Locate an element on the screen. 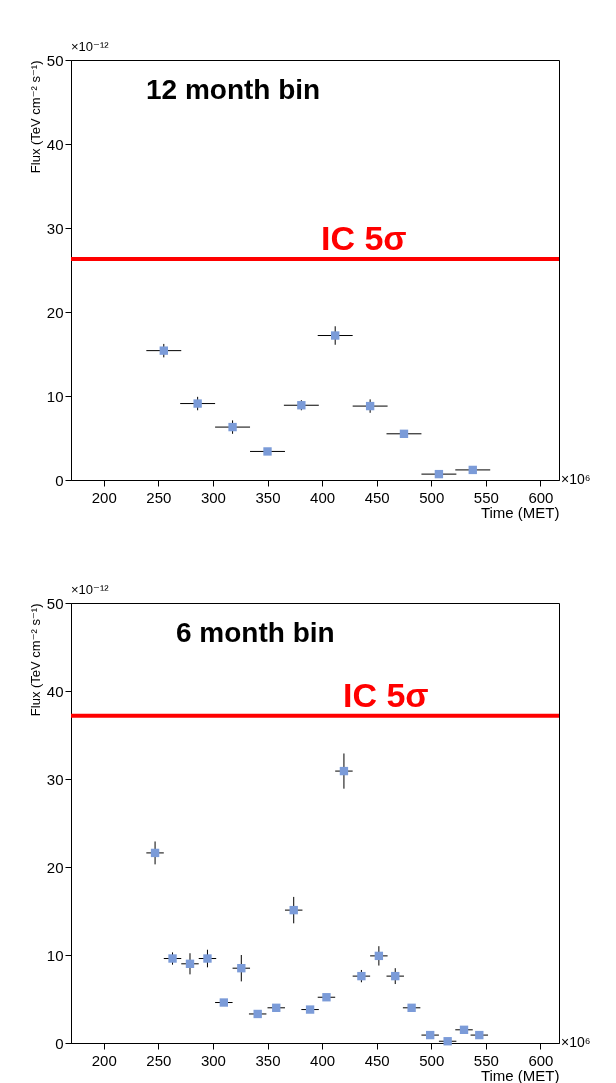  annotation: 12 month bin is located at coordinates (233, 89).